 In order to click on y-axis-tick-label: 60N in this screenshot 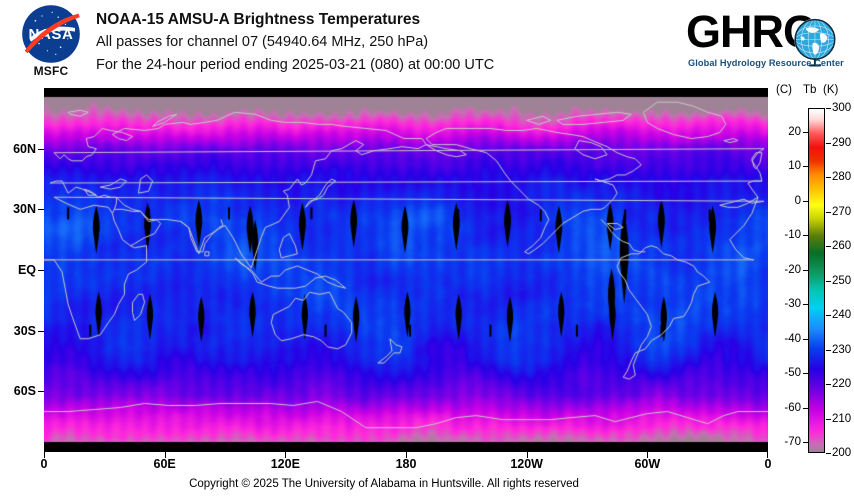, I will do `click(24, 148)`.